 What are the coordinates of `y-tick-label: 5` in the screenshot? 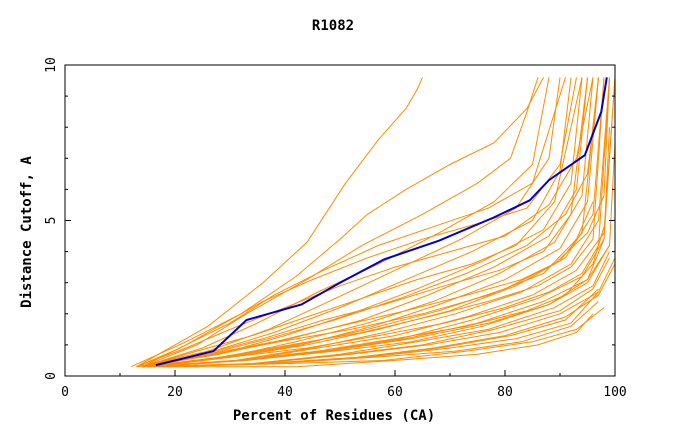 It's located at (51, 221).